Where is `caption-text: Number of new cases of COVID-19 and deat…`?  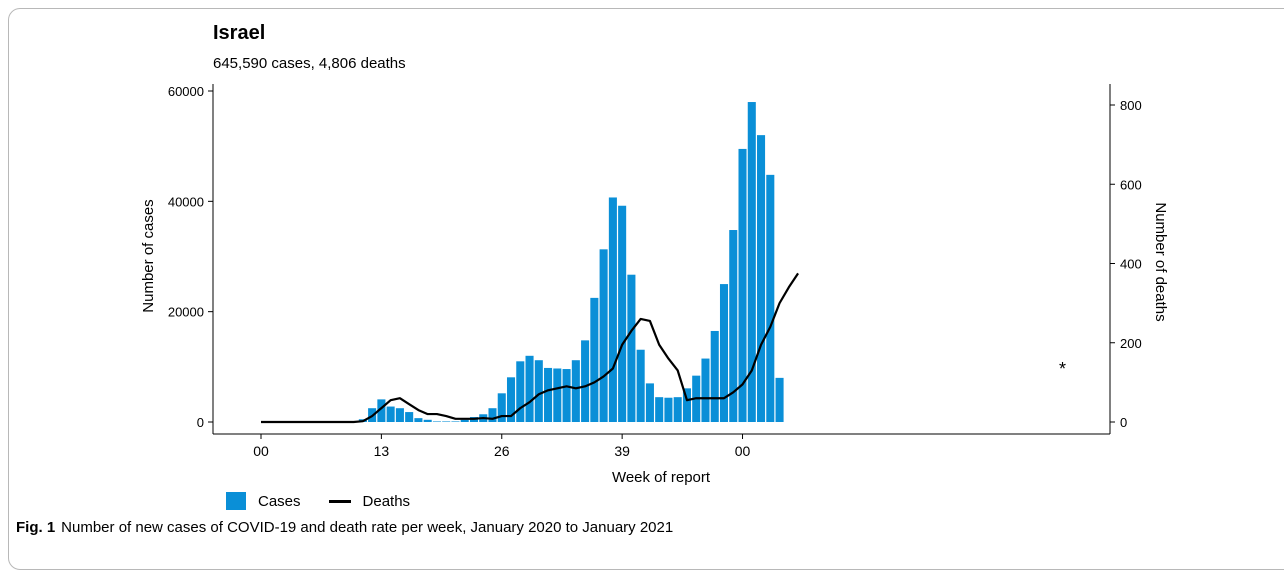
caption-text: Number of new cases of COVID-19 and deat… is located at coordinates (367, 527).